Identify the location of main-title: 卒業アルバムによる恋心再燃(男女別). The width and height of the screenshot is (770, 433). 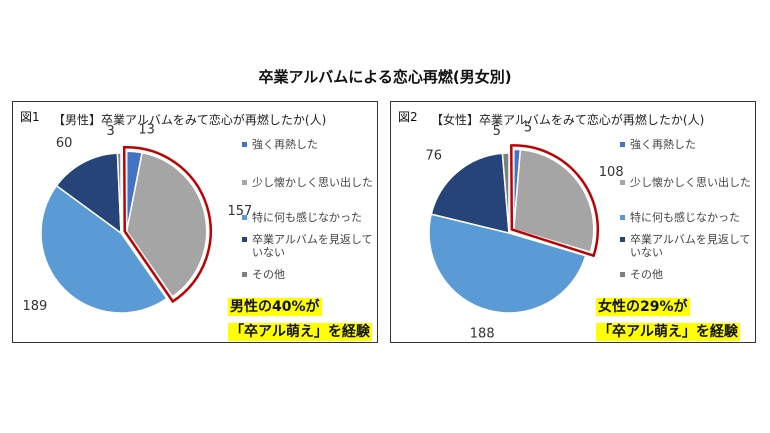
(385, 77).